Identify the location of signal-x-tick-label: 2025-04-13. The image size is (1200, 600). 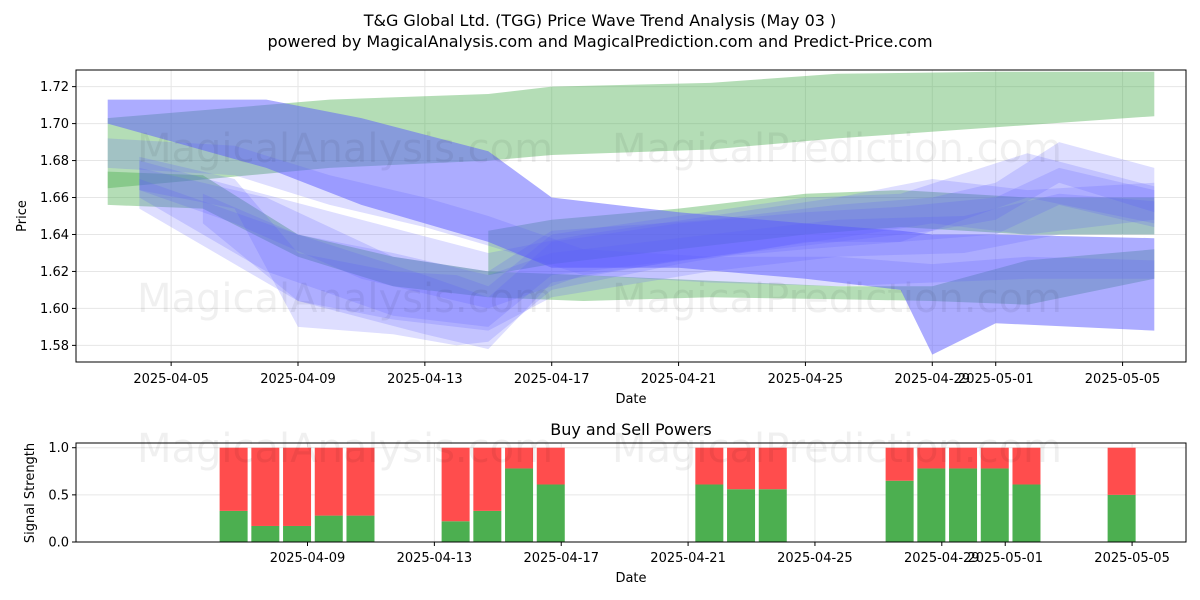
(435, 558).